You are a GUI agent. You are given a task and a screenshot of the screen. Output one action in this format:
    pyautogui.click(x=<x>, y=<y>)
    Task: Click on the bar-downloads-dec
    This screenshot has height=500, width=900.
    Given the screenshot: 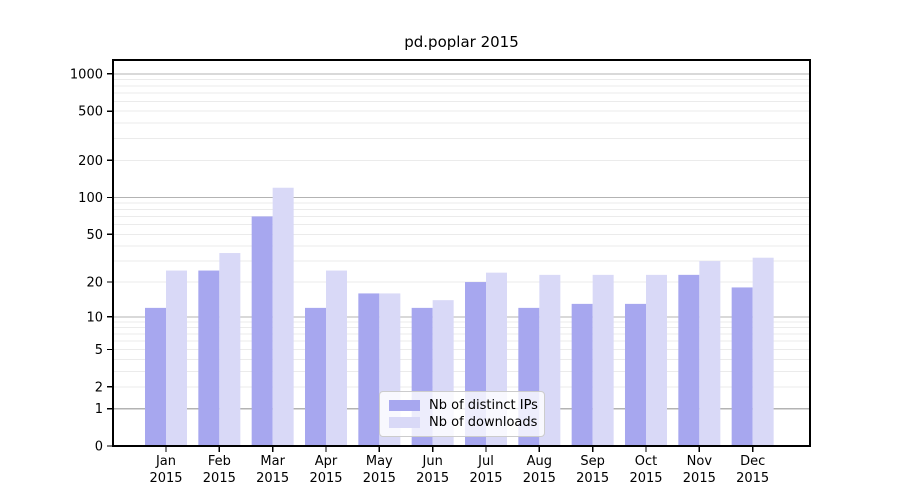 What is the action you would take?
    pyautogui.click(x=763, y=351)
    